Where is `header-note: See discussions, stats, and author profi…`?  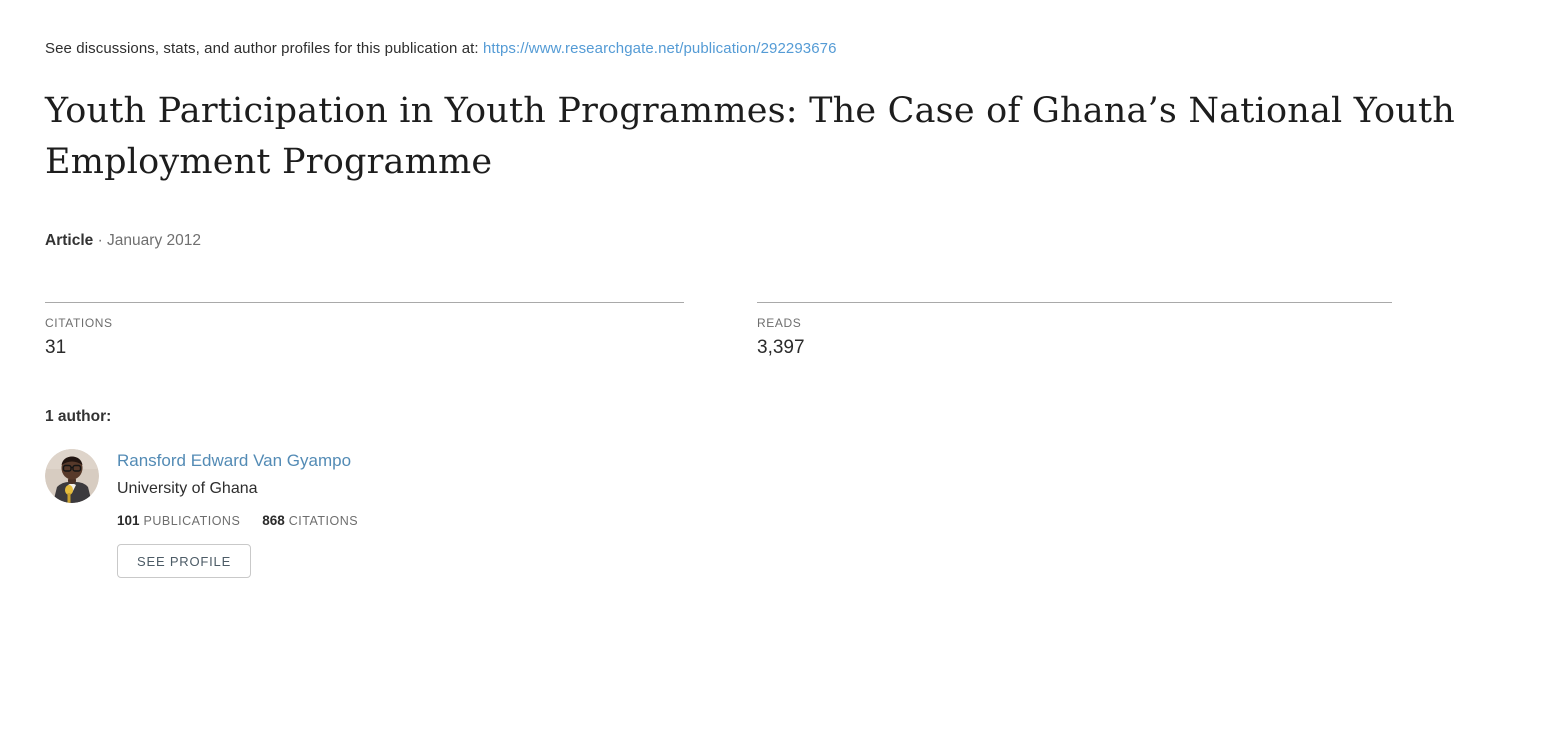
header-note: See discussions, stats, and author profi… is located at coordinates (777, 48).